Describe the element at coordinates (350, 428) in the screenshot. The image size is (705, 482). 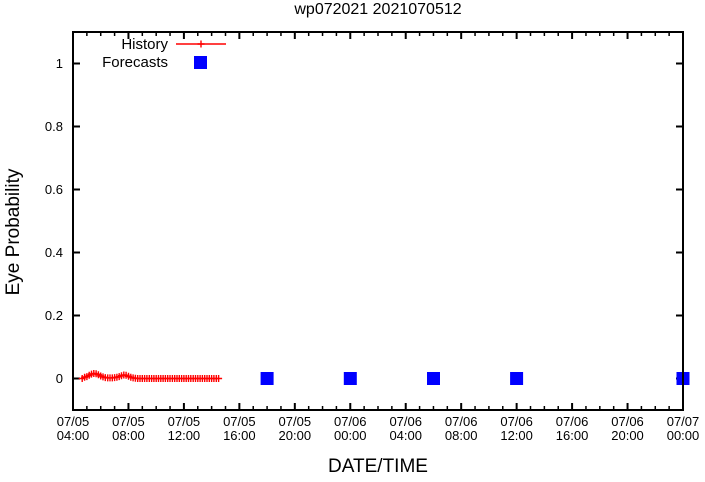
I see `x-tick-label: 07/06 00:00` at that location.